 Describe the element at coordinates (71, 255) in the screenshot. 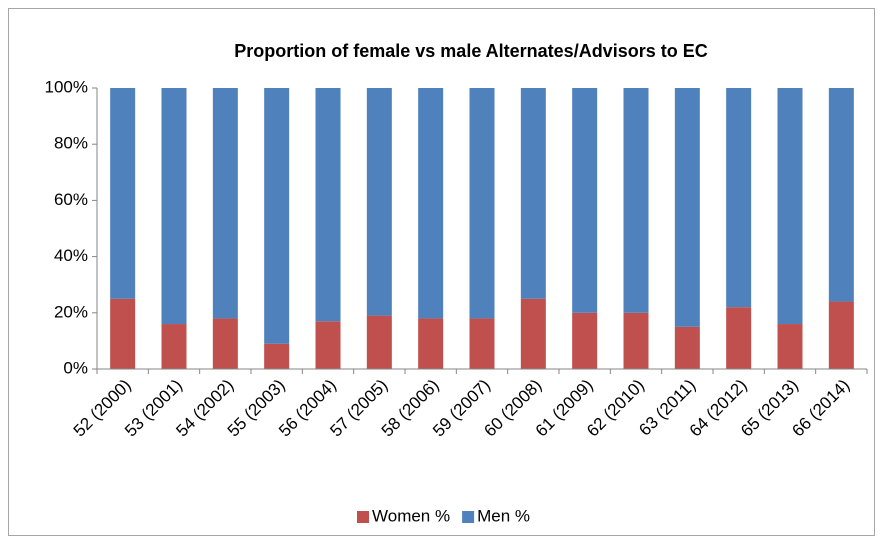

I see `y-tick-label: 40%` at that location.